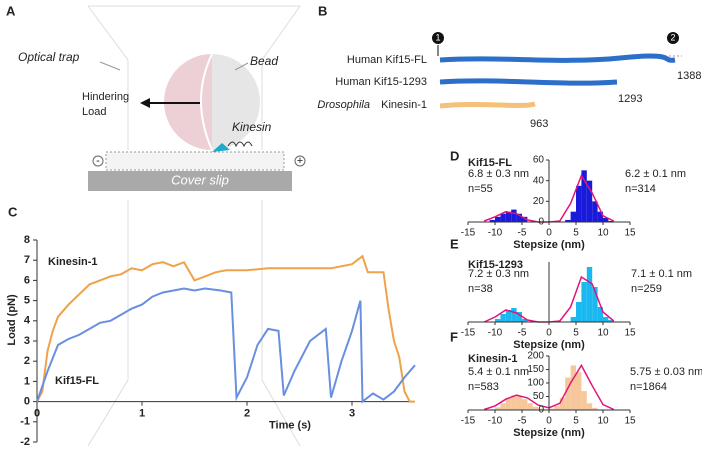  Describe the element at coordinates (49, 57) in the screenshot. I see `trap-label: Optical trap` at that location.